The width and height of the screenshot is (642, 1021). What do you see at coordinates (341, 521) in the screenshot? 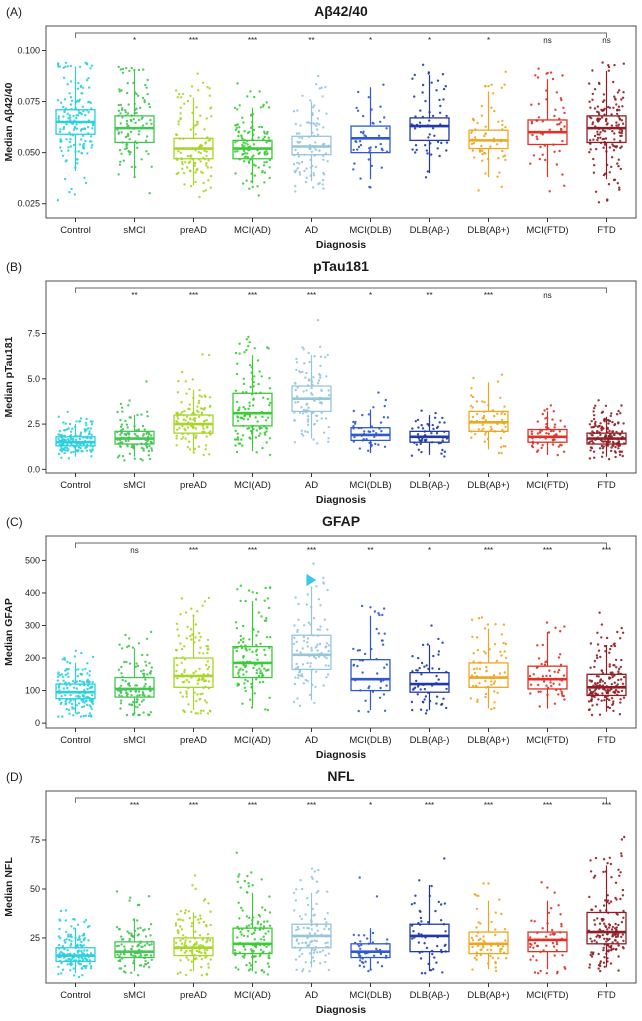
I see `panel-title: GFAP` at bounding box center [341, 521].